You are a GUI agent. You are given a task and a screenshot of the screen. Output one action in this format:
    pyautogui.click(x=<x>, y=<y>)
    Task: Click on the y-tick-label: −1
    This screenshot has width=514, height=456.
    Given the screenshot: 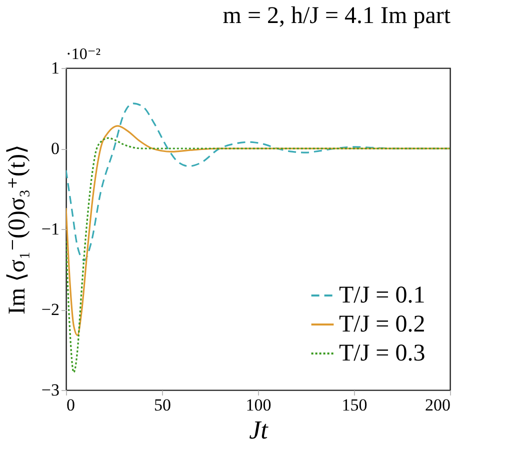 What is the action you would take?
    pyautogui.click(x=50, y=229)
    